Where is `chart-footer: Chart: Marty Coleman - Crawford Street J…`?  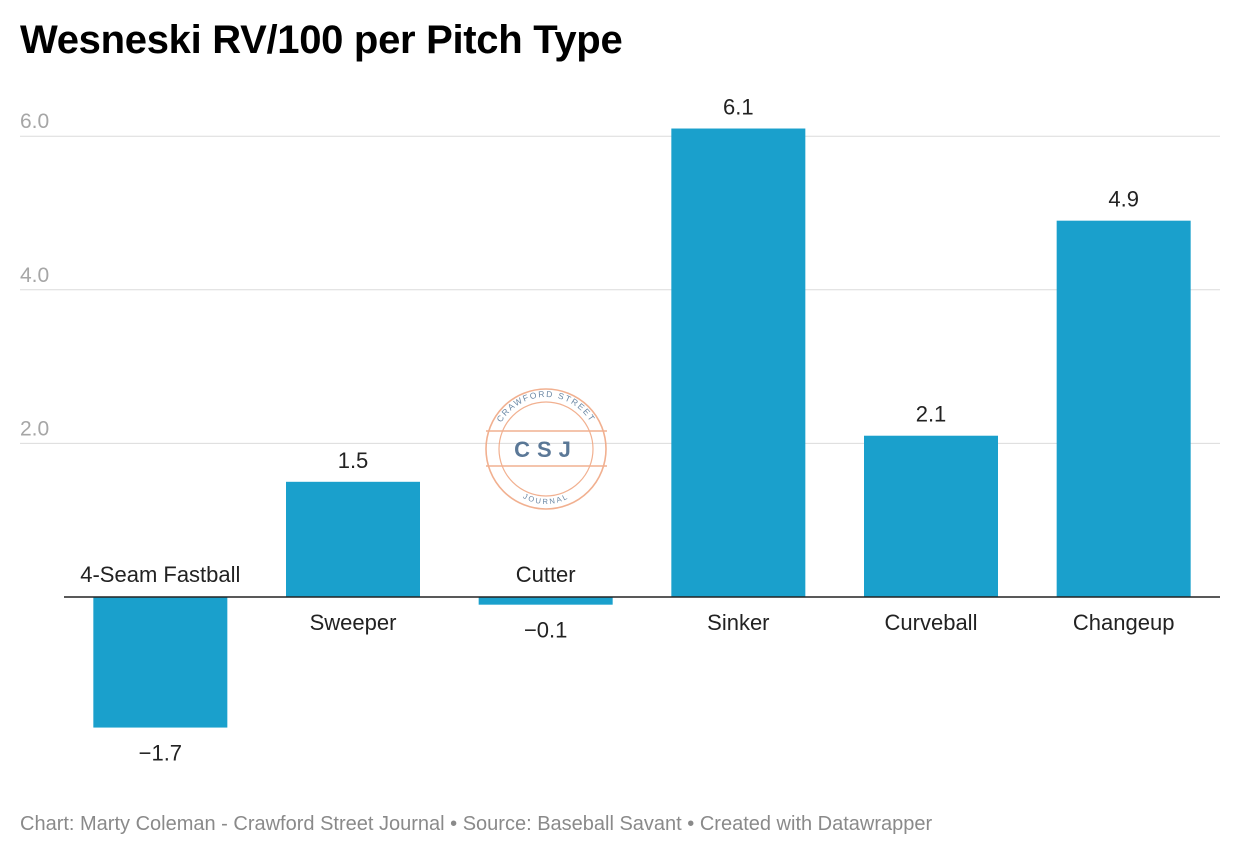
chart-footer: Chart: Marty Coleman - Crawford Street J… is located at coordinates (476, 824).